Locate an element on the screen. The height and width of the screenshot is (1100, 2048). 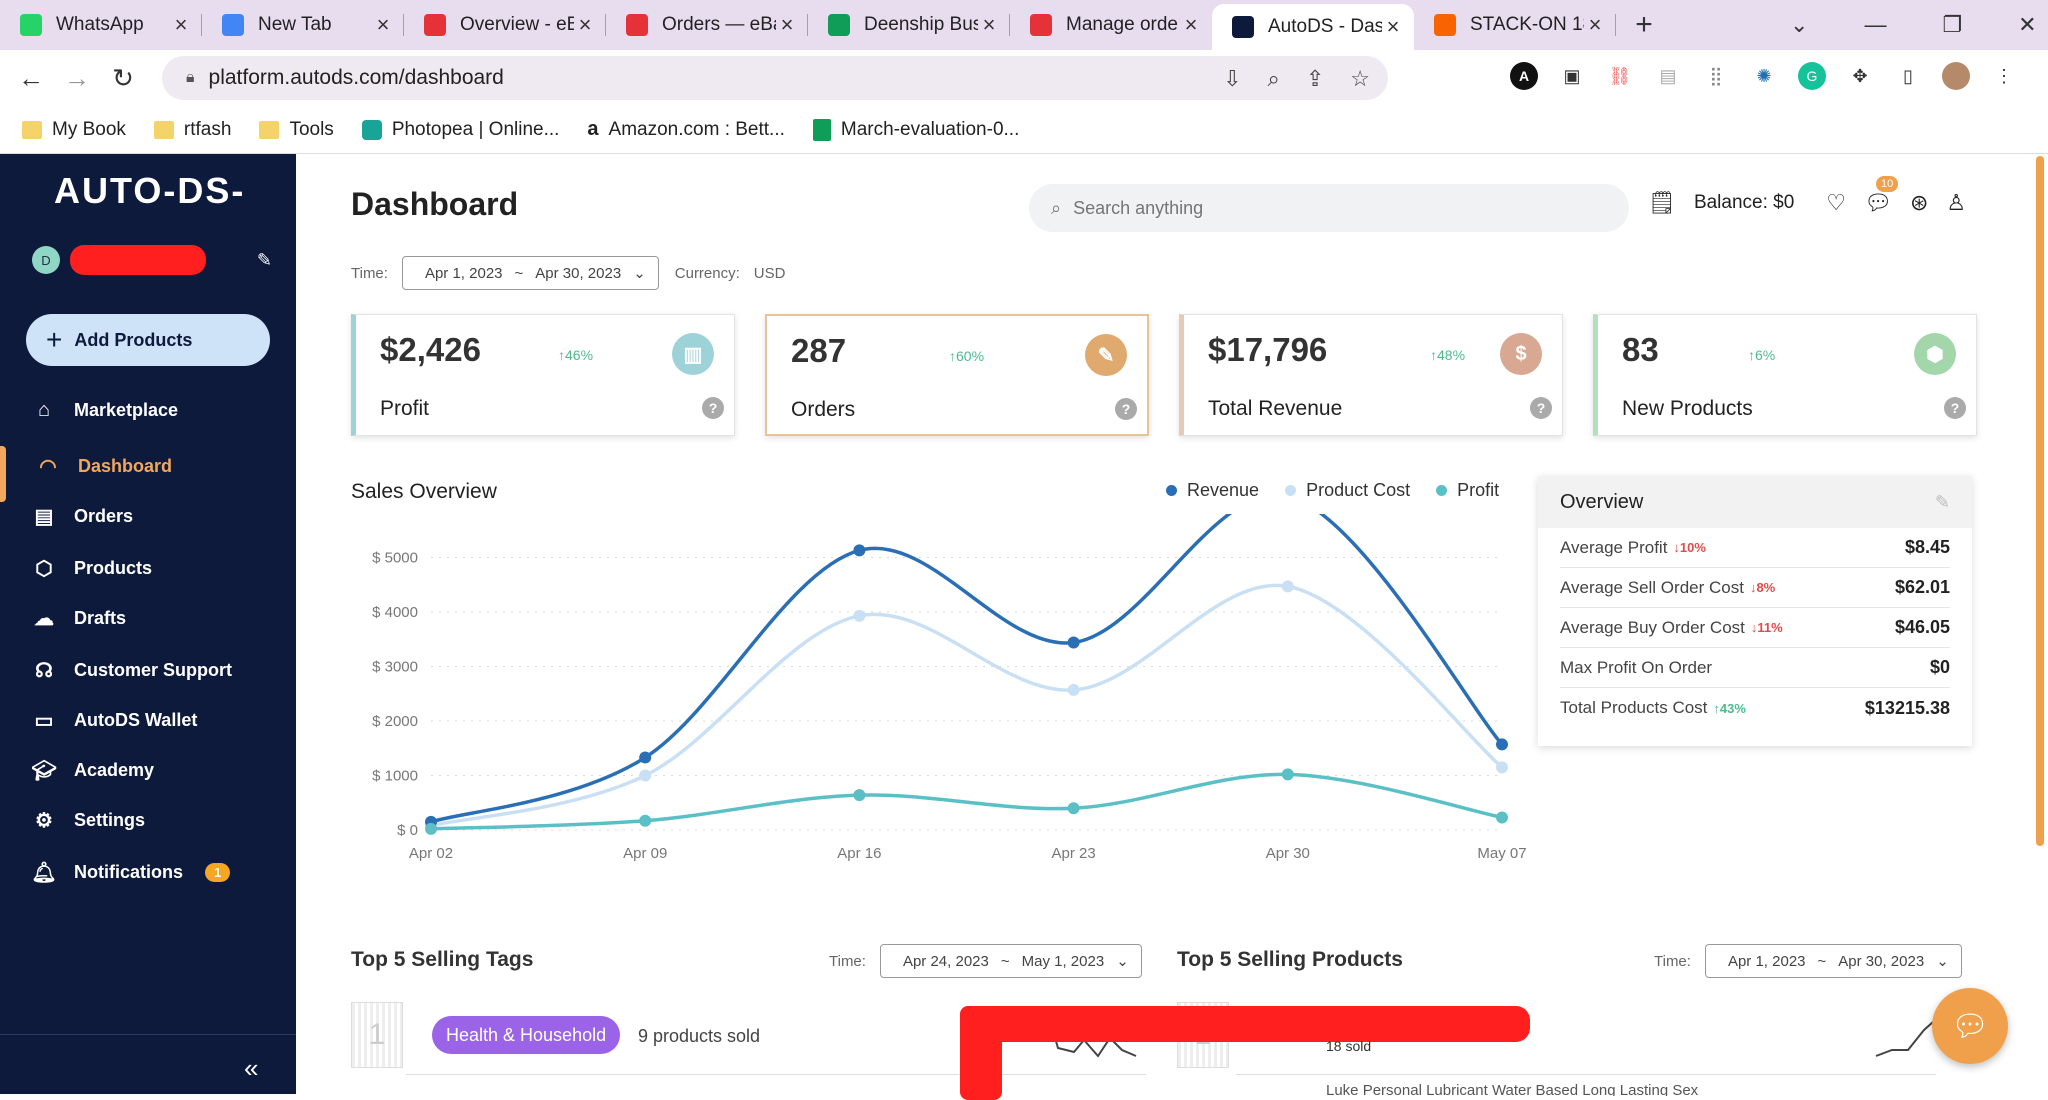
search-input is located at coordinates (1323, 208).